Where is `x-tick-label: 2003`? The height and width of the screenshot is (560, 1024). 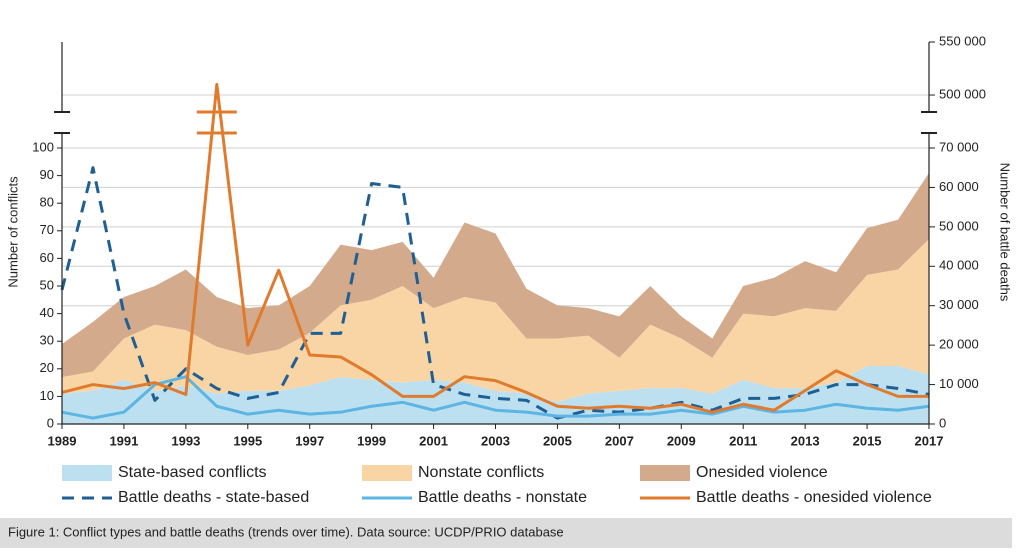 x-tick-label: 2003 is located at coordinates (495, 440).